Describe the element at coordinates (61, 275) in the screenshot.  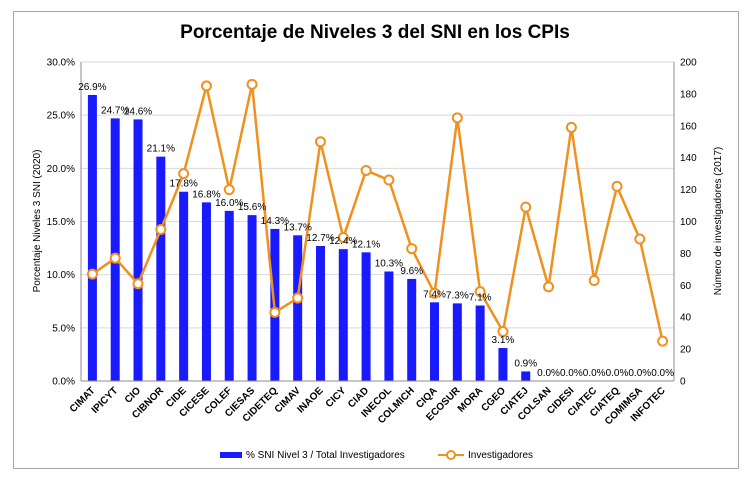
I see `y-tick-label: 10.0%` at that location.